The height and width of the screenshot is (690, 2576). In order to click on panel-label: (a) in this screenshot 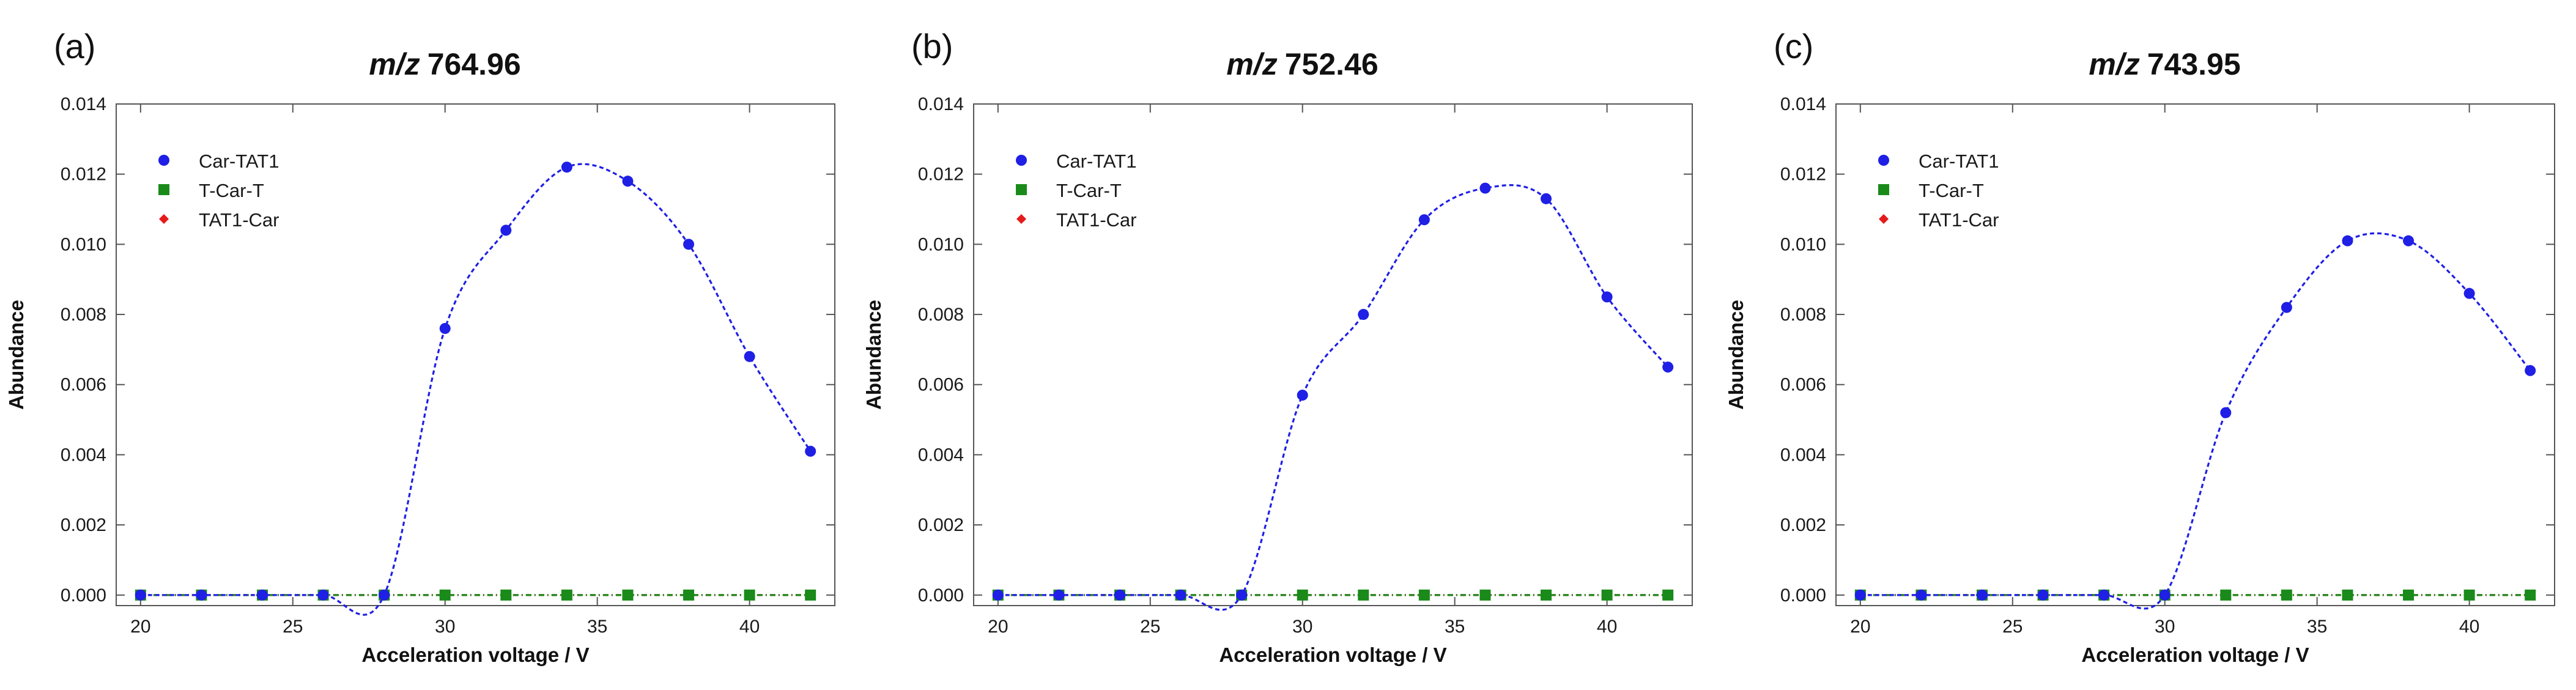, I will do `click(74, 46)`.